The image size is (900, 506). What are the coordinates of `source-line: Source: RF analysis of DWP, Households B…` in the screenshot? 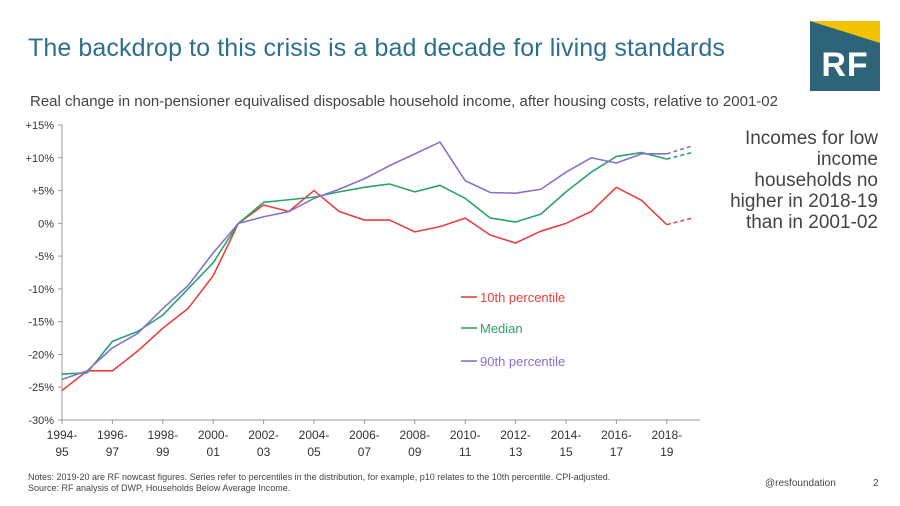 It's located at (159, 488).